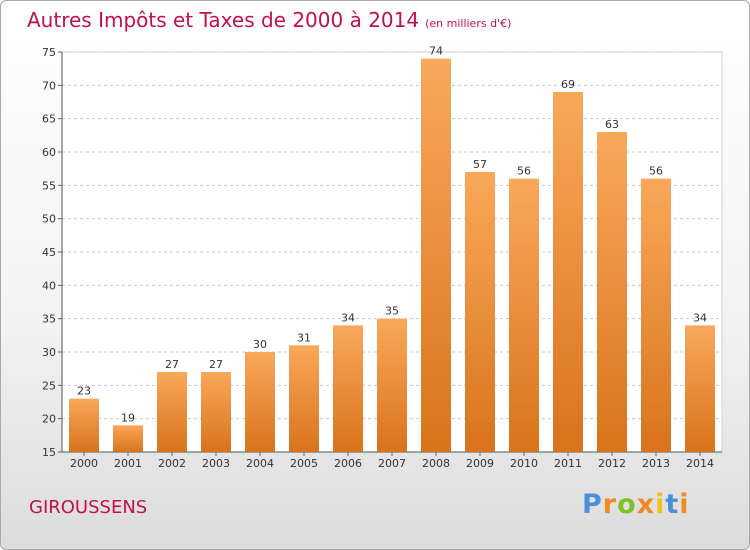  Describe the element at coordinates (610, 504) in the screenshot. I see `logo-letter: r` at that location.